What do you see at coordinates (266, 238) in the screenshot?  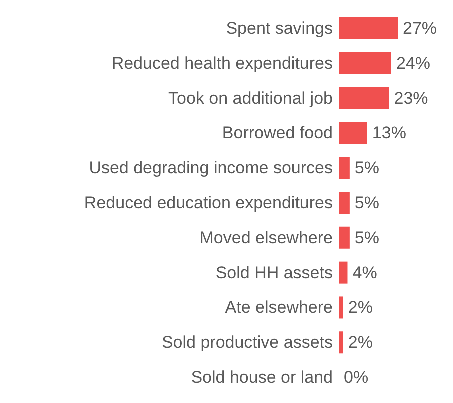 I see `y-tick-label: Moved elsewhere` at bounding box center [266, 238].